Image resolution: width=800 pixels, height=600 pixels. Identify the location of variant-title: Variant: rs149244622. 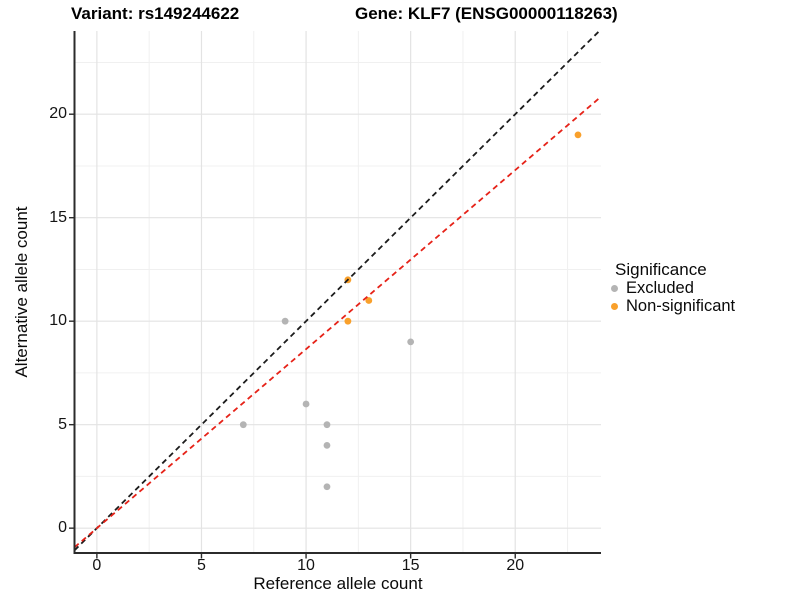
(155, 13).